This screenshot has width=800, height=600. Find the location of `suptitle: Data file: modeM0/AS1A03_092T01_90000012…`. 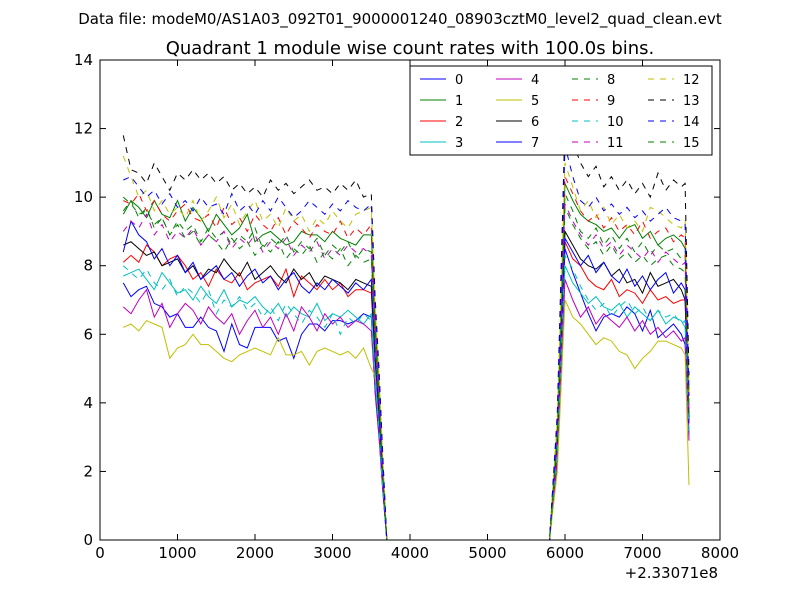

suptitle: Data file: modeM0/AS1A03_092T01_90000012… is located at coordinates (400, 19).